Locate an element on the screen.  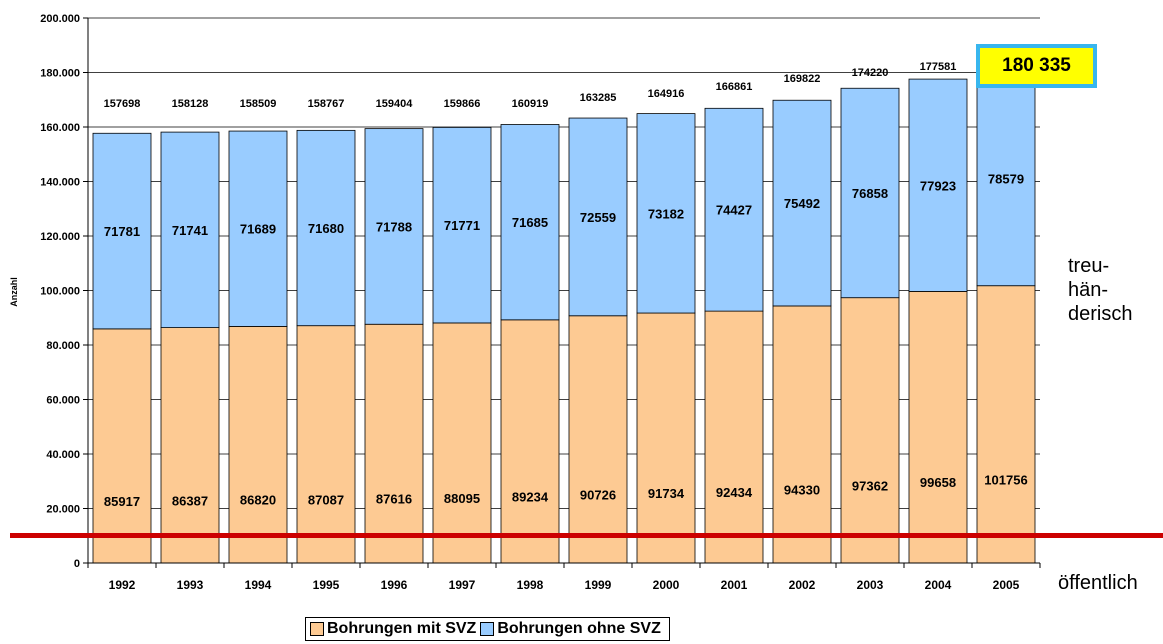
public-divider-line is located at coordinates (586, 535).